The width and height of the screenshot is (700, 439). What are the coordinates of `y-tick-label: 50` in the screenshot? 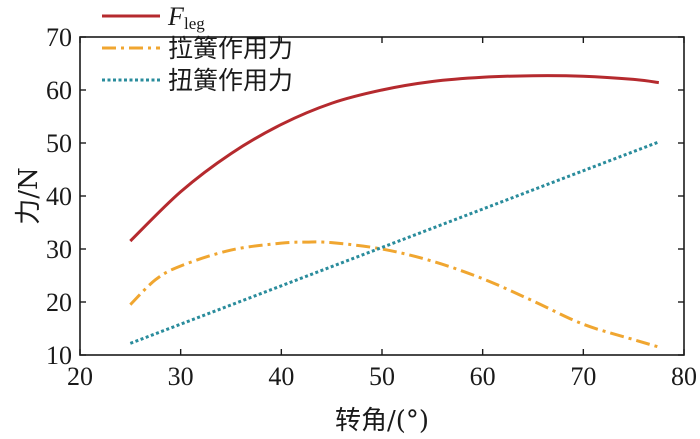 It's located at (59, 143).